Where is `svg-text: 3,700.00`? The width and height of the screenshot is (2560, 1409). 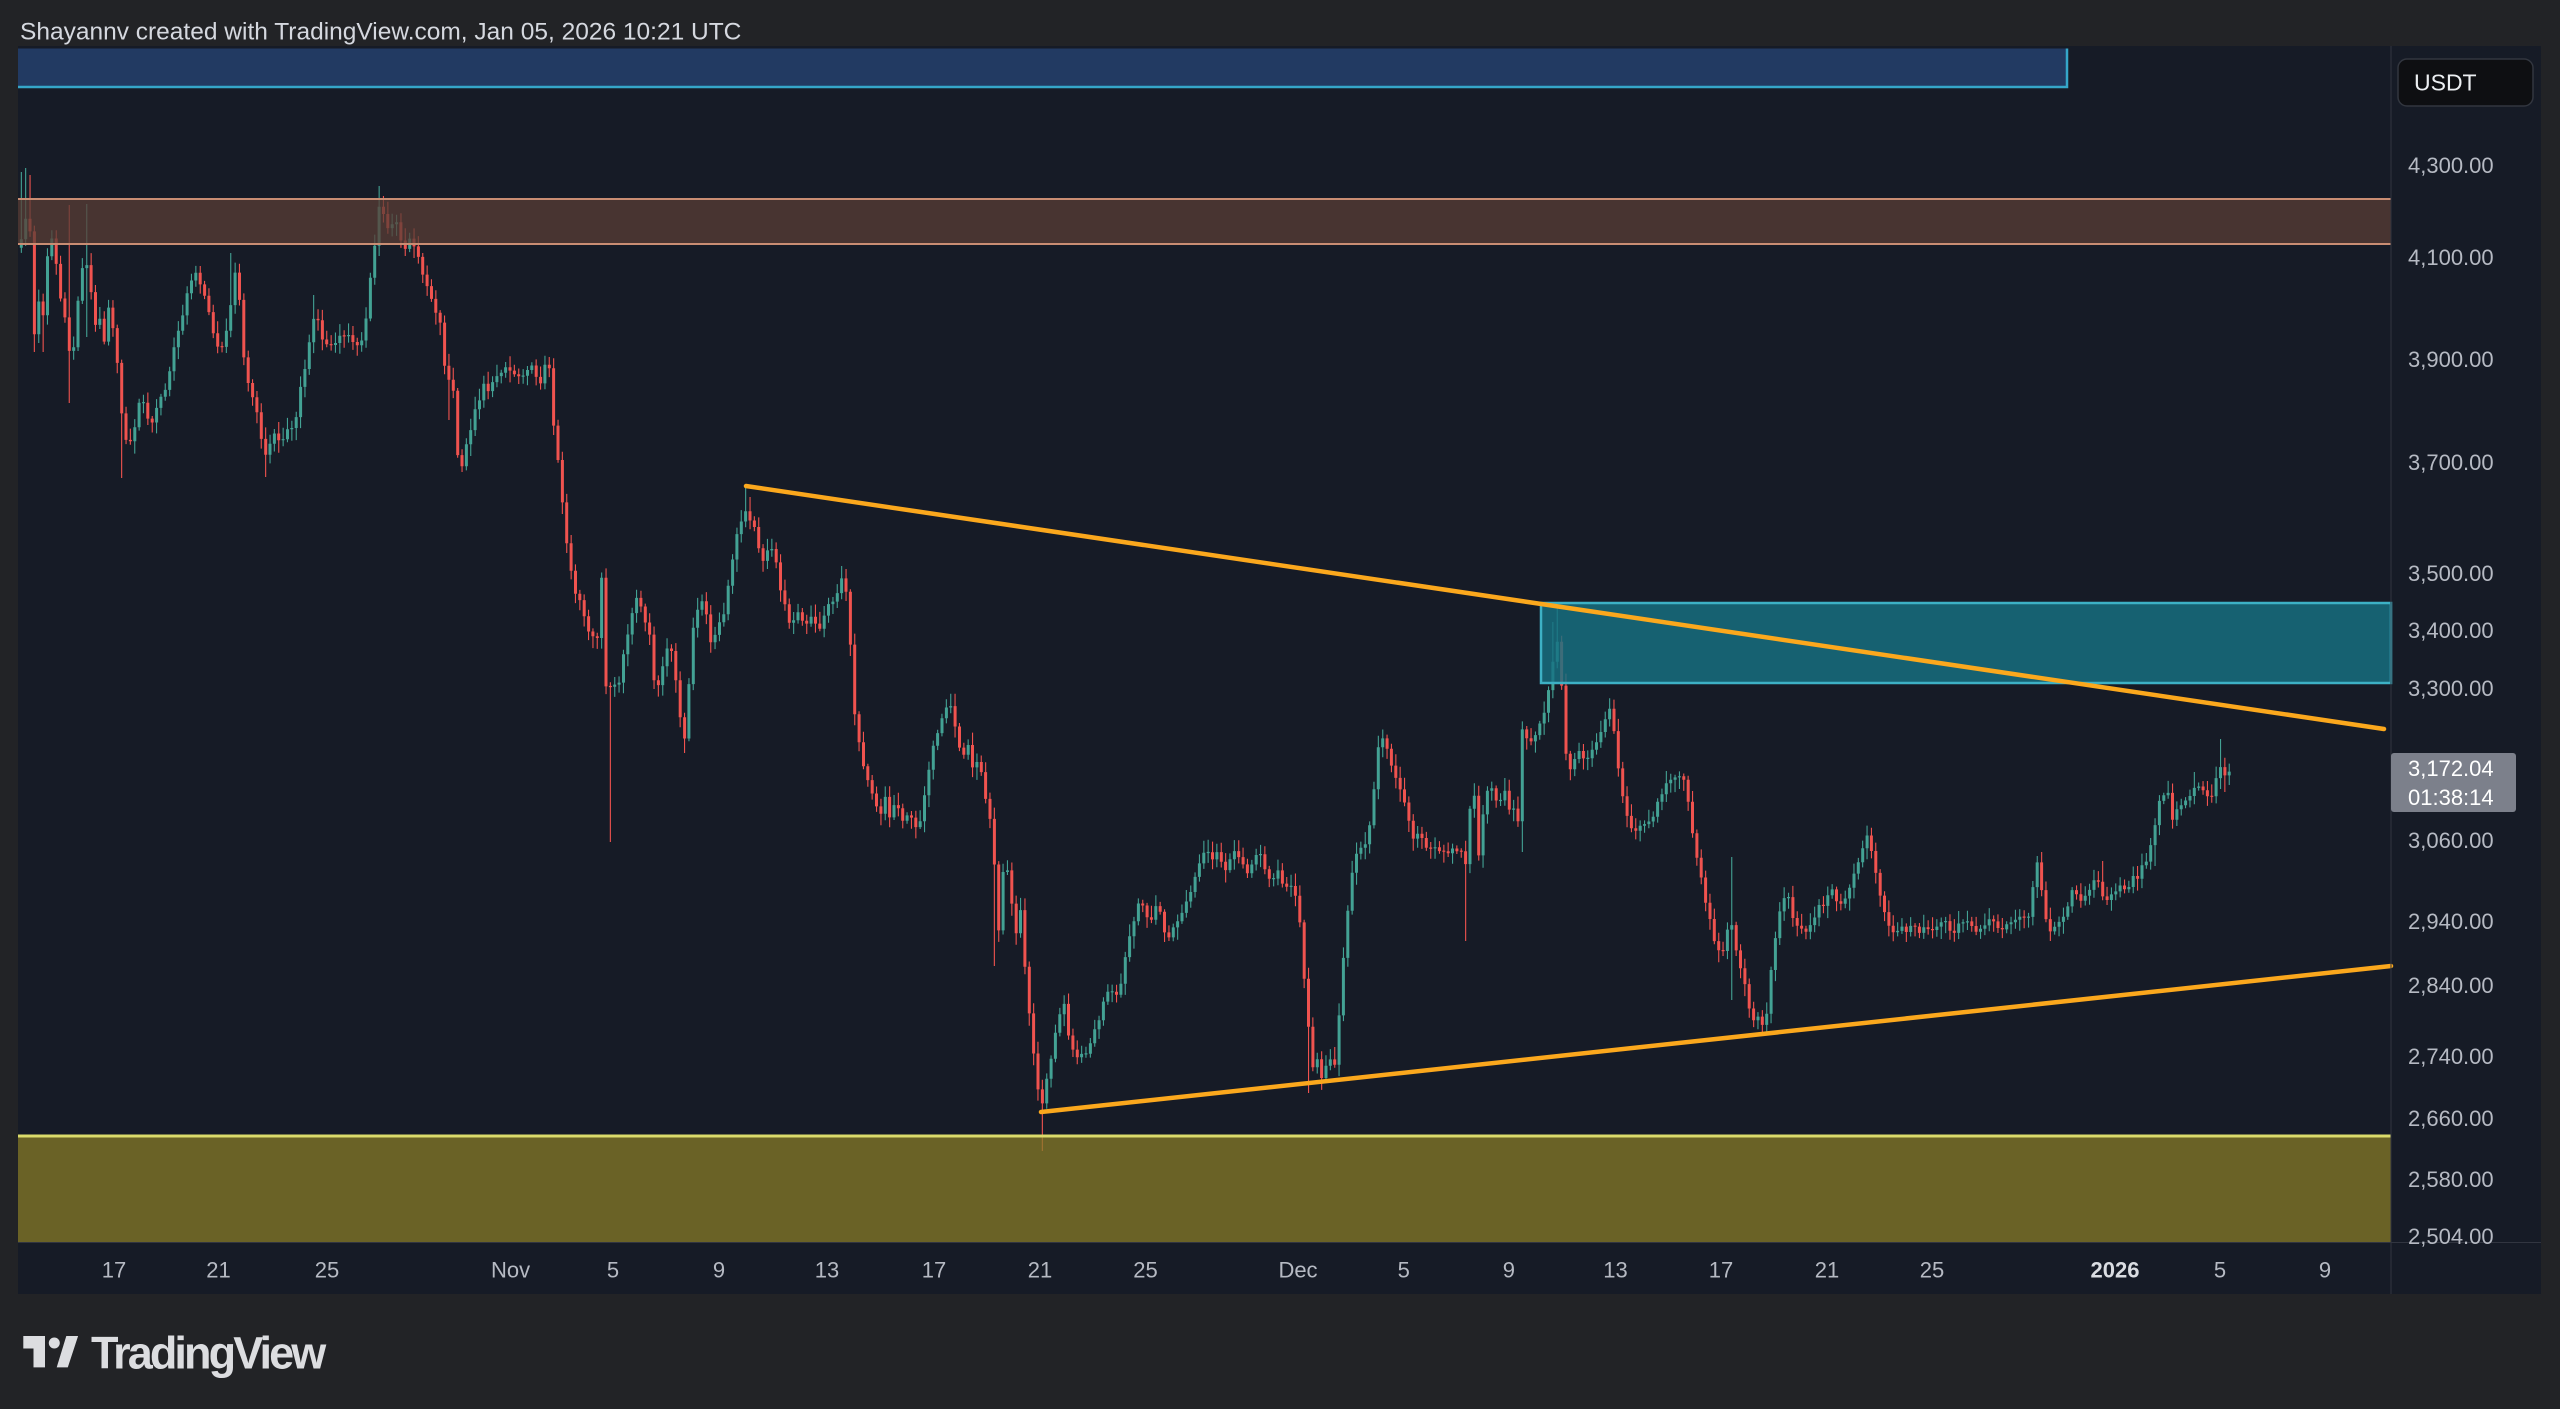
svg-text: 3,700.00 is located at coordinates (2451, 462).